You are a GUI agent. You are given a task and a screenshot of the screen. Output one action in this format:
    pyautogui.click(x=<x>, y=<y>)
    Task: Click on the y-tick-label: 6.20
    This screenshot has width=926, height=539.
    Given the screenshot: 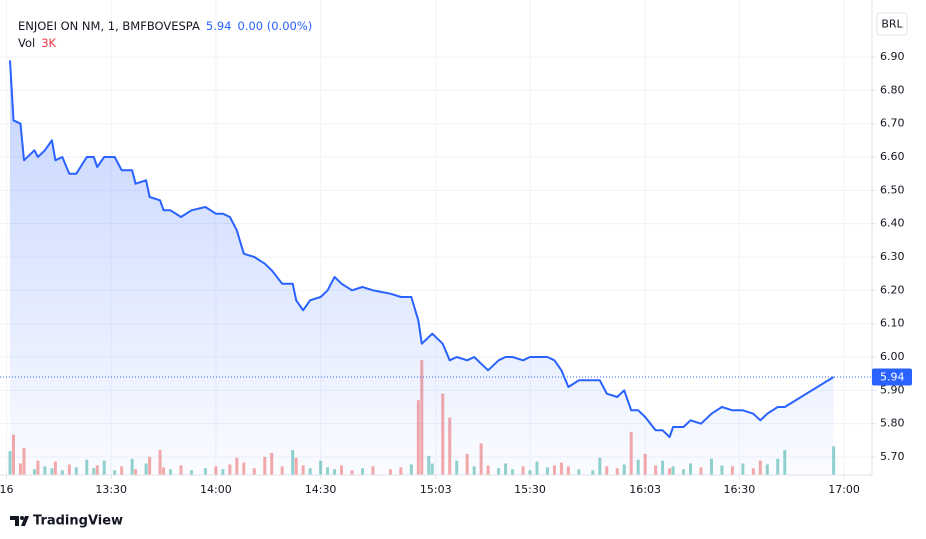 What is the action you would take?
    pyautogui.click(x=892, y=289)
    